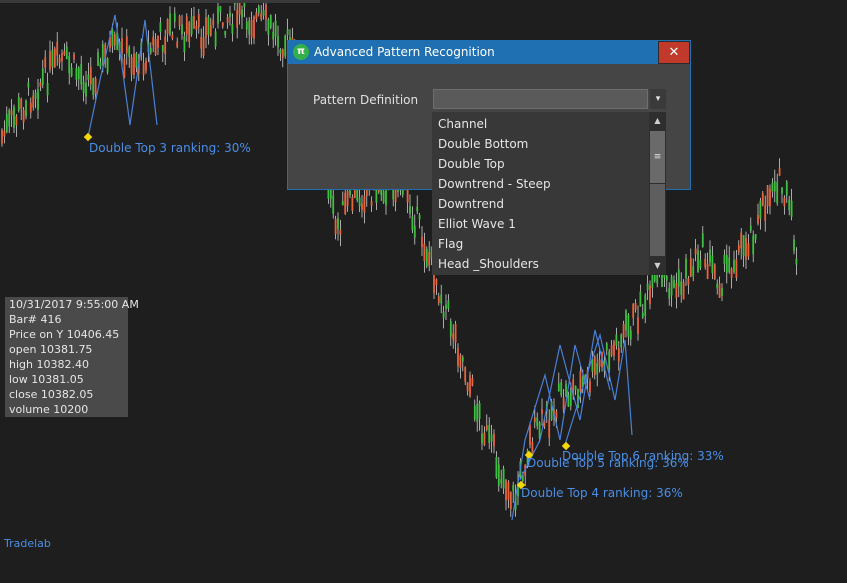  Describe the element at coordinates (657, 157) in the screenshot. I see `scroll-thumb: ≡` at that location.